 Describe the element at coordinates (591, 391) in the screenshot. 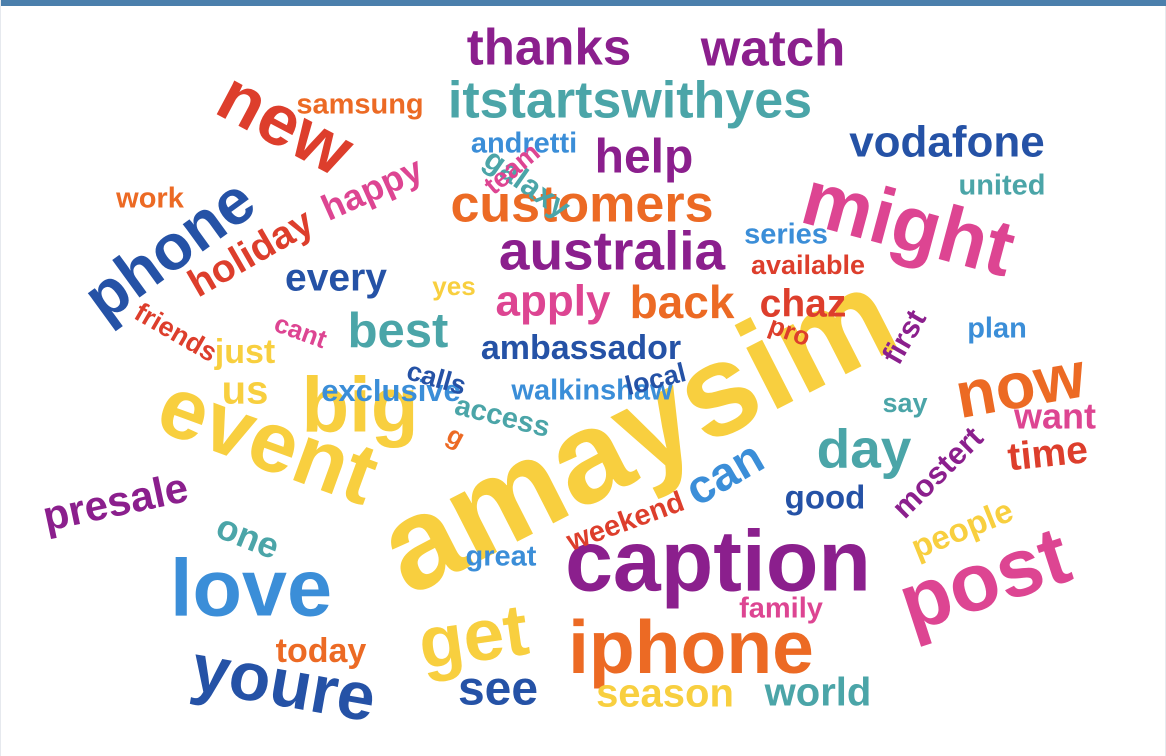

I see `word-walkinshaw: walkinshaw` at that location.